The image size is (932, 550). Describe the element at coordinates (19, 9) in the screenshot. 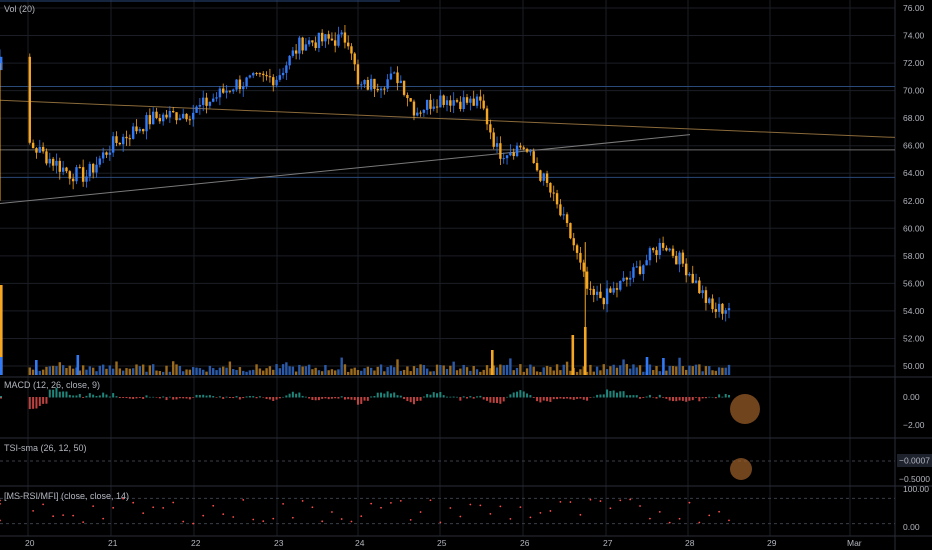

I see `volume-indicator-label: Vol (20)` at that location.